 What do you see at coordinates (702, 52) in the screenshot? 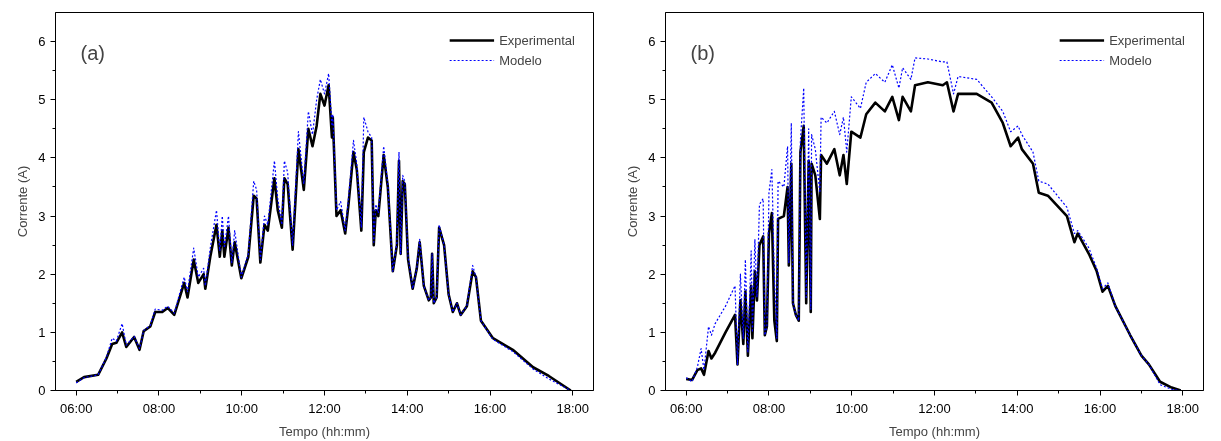
I see `annotation: (b)` at bounding box center [702, 52].